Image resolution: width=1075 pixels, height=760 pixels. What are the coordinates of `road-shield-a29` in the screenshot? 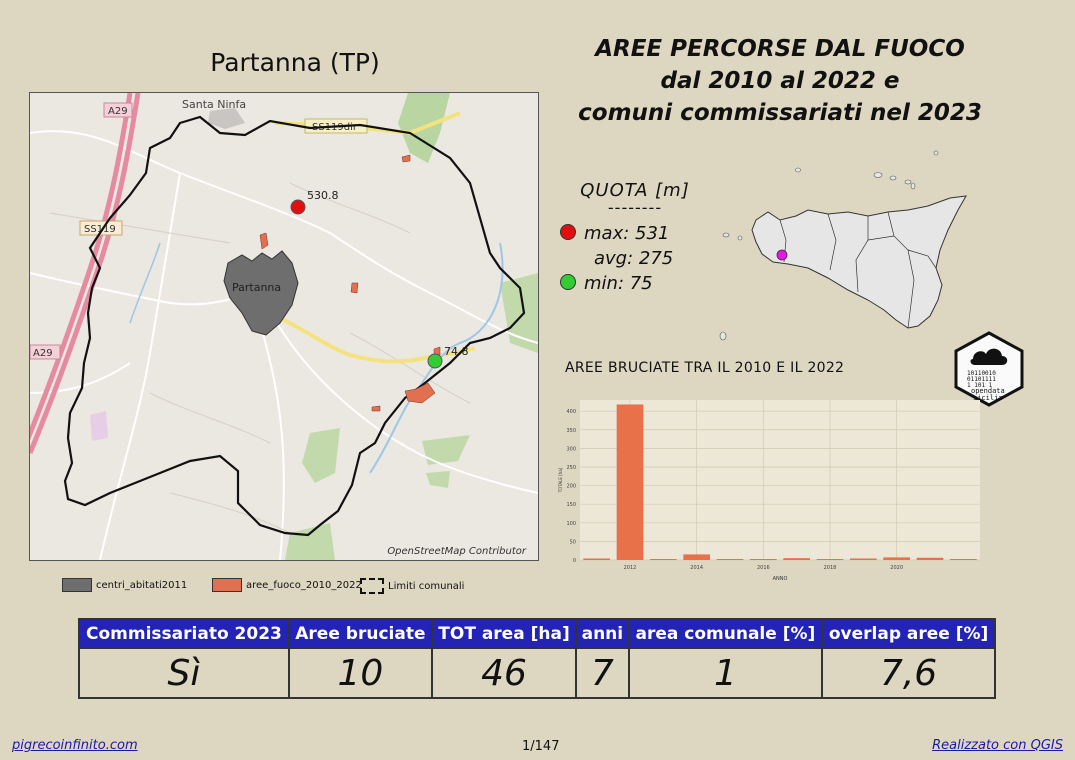 It's located at (118, 110).